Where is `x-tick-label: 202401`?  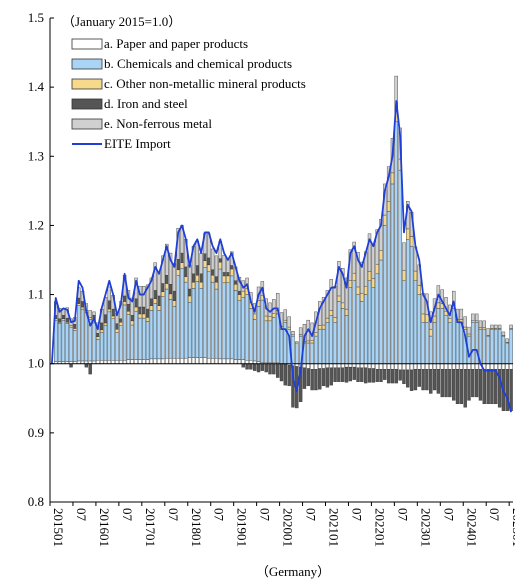
x-tick-label: 202401 is located at coordinates (471, 527).